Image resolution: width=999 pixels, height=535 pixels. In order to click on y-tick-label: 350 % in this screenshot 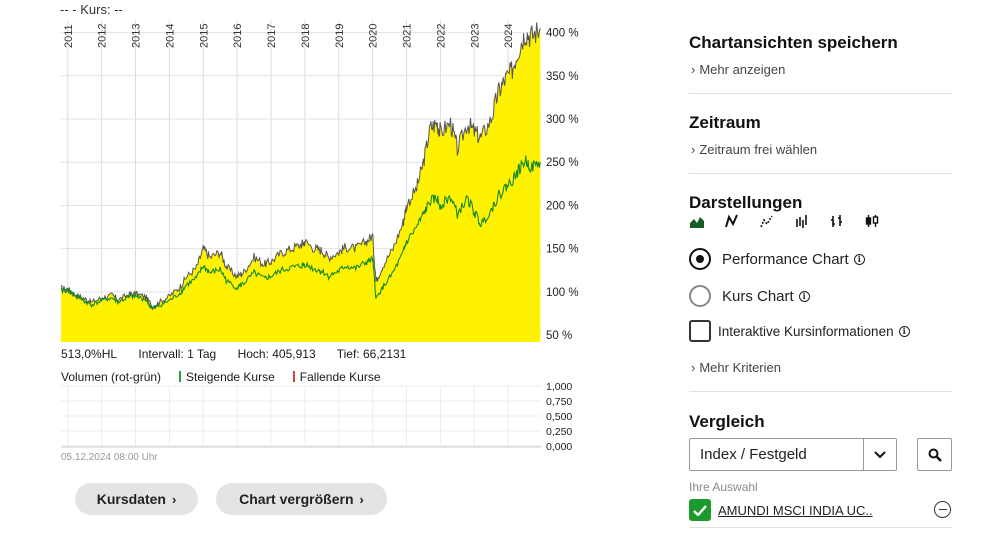, I will do `click(562, 77)`.